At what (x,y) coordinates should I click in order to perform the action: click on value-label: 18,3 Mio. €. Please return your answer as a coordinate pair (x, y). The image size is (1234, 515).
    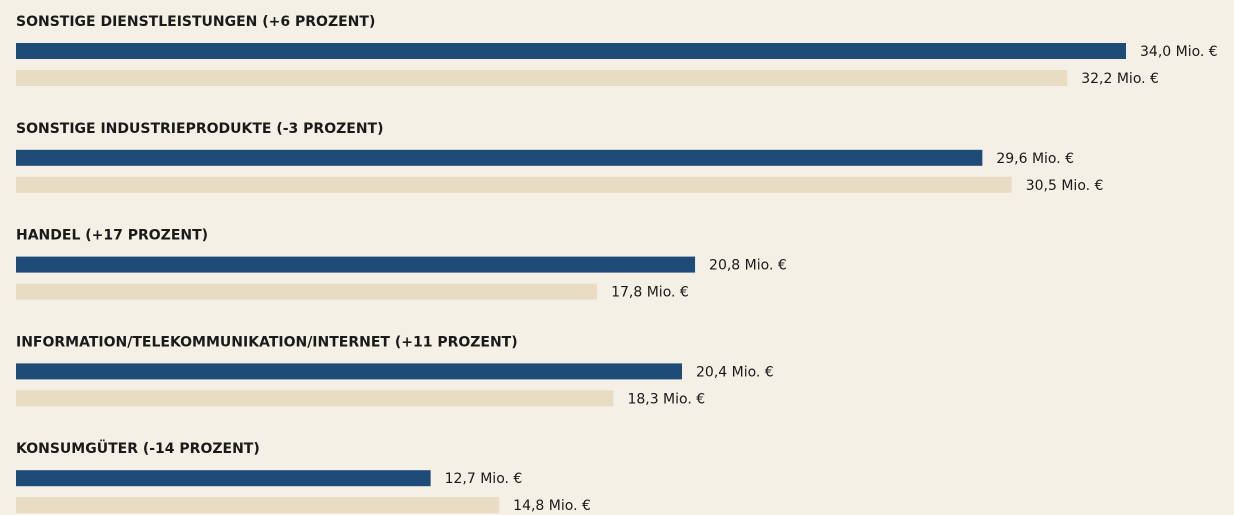
    Looking at the image, I should click on (666, 399).